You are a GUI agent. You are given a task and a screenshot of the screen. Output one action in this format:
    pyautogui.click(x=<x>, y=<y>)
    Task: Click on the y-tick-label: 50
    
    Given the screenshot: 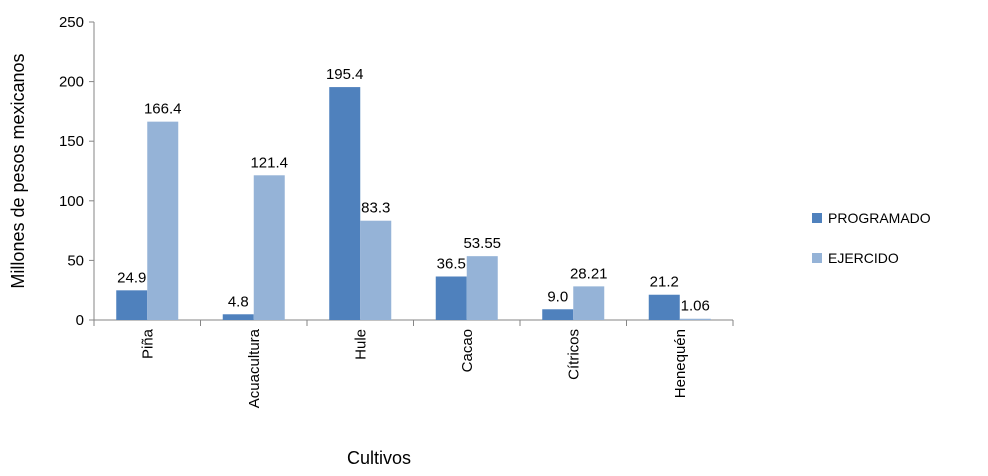 What is the action you would take?
    pyautogui.click(x=75, y=260)
    